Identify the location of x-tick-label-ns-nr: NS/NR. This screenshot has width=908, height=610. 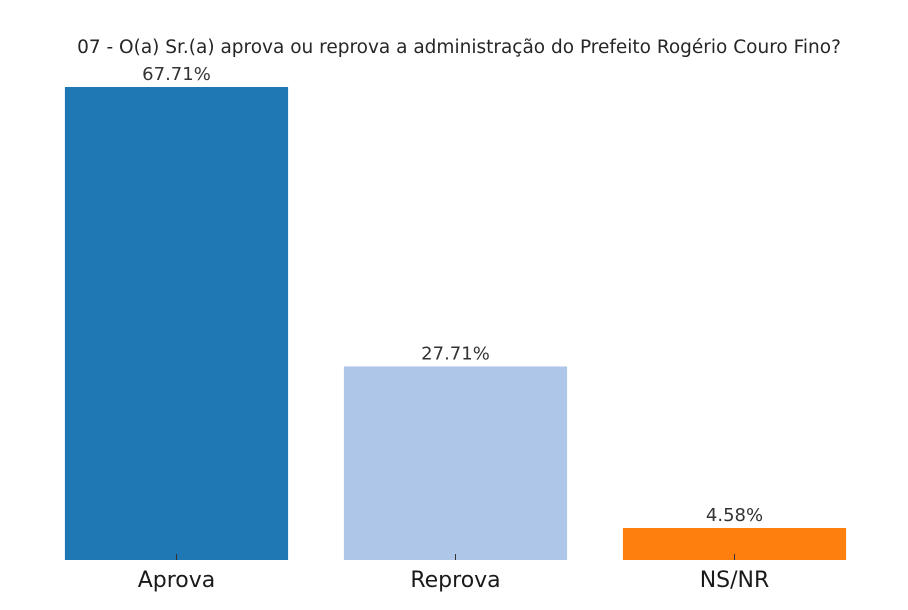
(735, 580).